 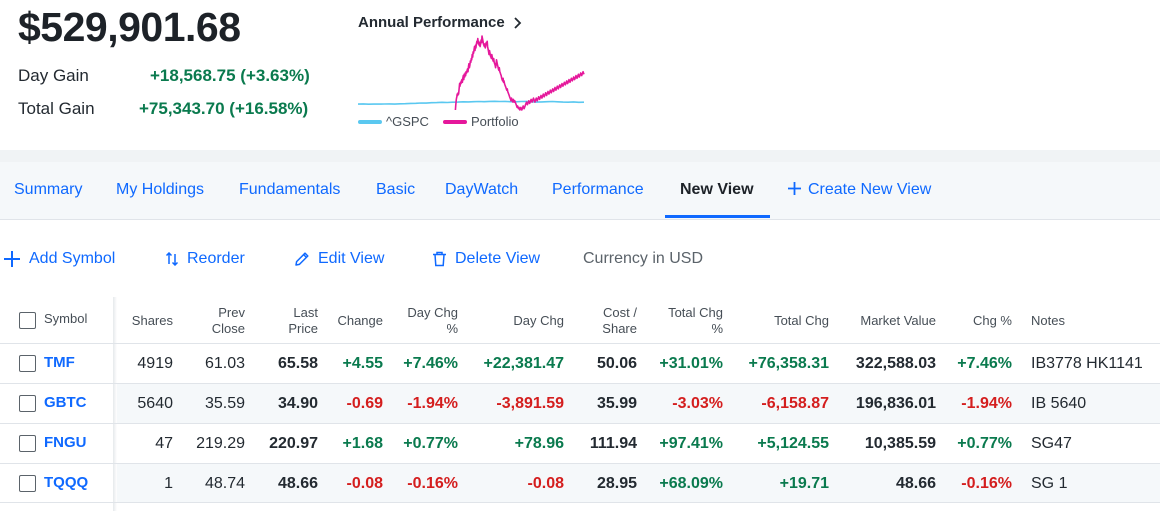 What do you see at coordinates (1051, 443) in the screenshot?
I see `cell-notes: SG47` at bounding box center [1051, 443].